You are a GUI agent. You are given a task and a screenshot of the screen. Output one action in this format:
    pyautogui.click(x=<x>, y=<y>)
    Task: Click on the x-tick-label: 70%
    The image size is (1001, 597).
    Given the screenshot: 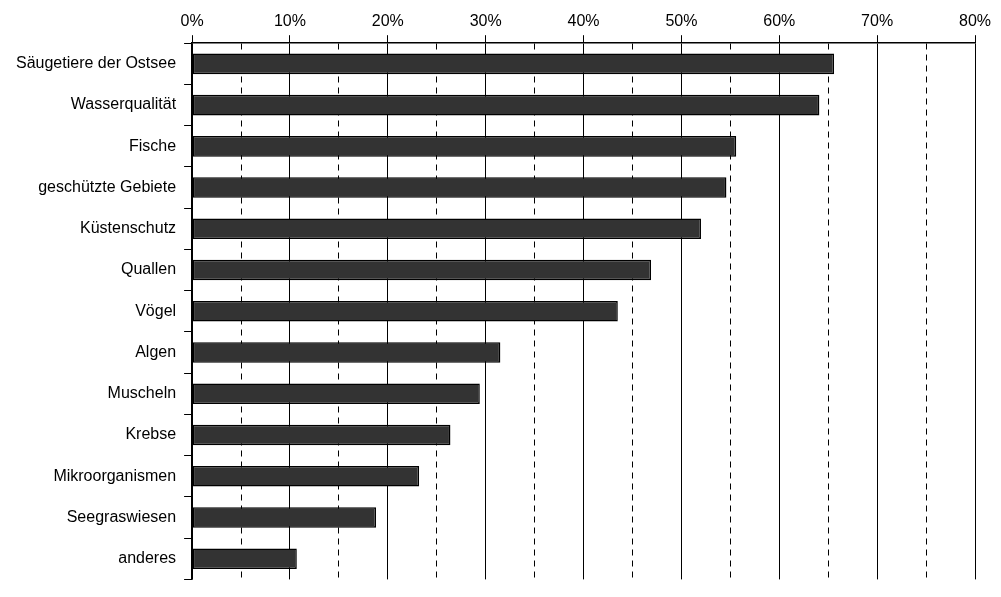 What is the action you would take?
    pyautogui.click(x=877, y=21)
    